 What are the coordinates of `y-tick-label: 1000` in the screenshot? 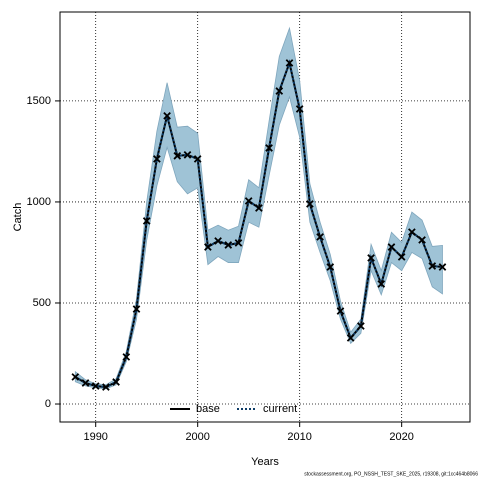 It's located at (39, 202).